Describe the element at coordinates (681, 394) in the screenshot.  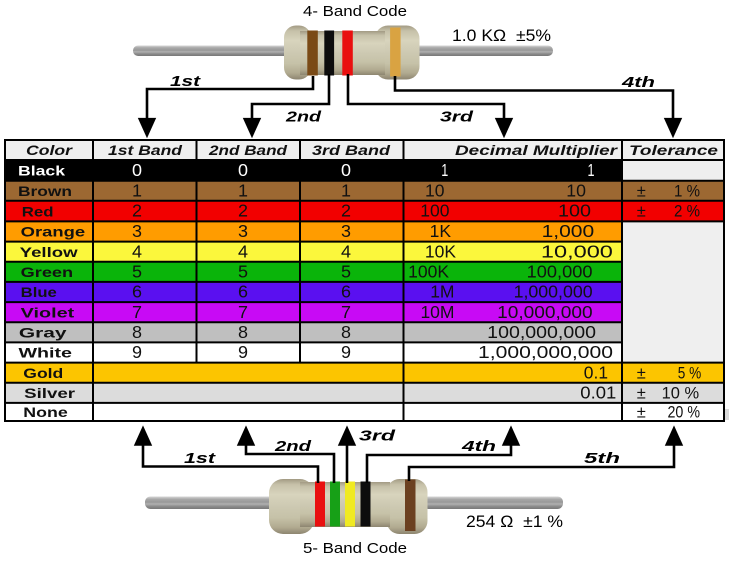
I see `svg-text: 10 %` at that location.